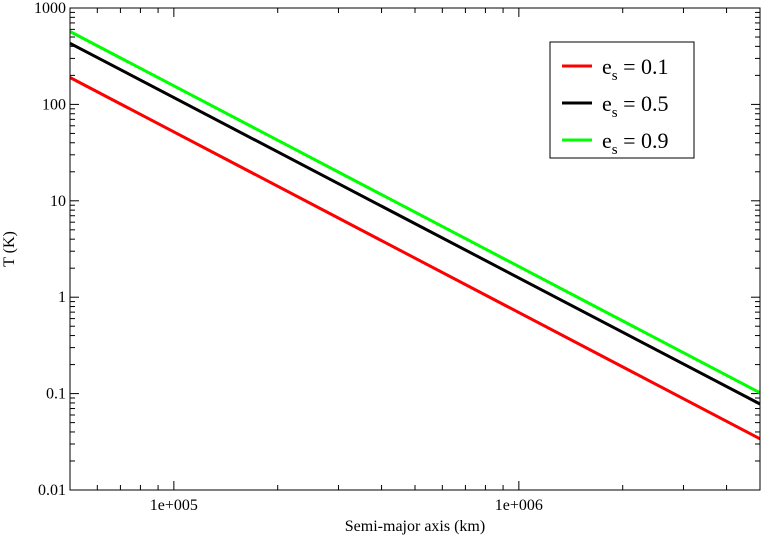  What do you see at coordinates (415, 526) in the screenshot?
I see `x-axis-label: Semi-major axis (km)` at bounding box center [415, 526].